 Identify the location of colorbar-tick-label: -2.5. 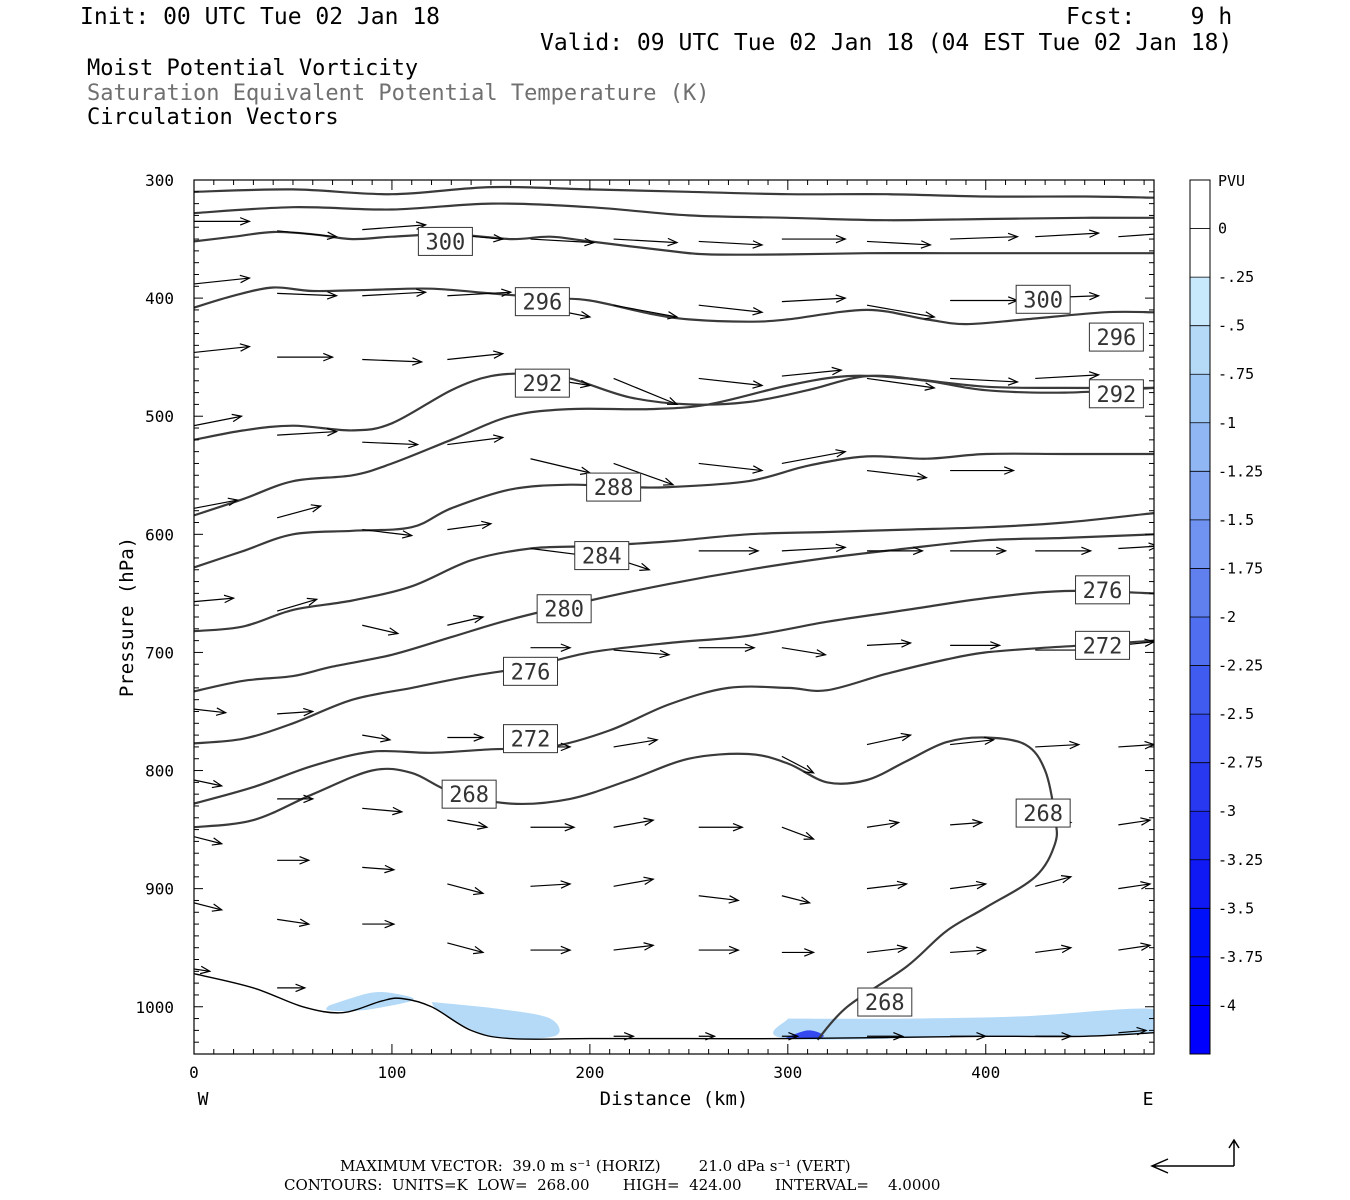
(1236, 714).